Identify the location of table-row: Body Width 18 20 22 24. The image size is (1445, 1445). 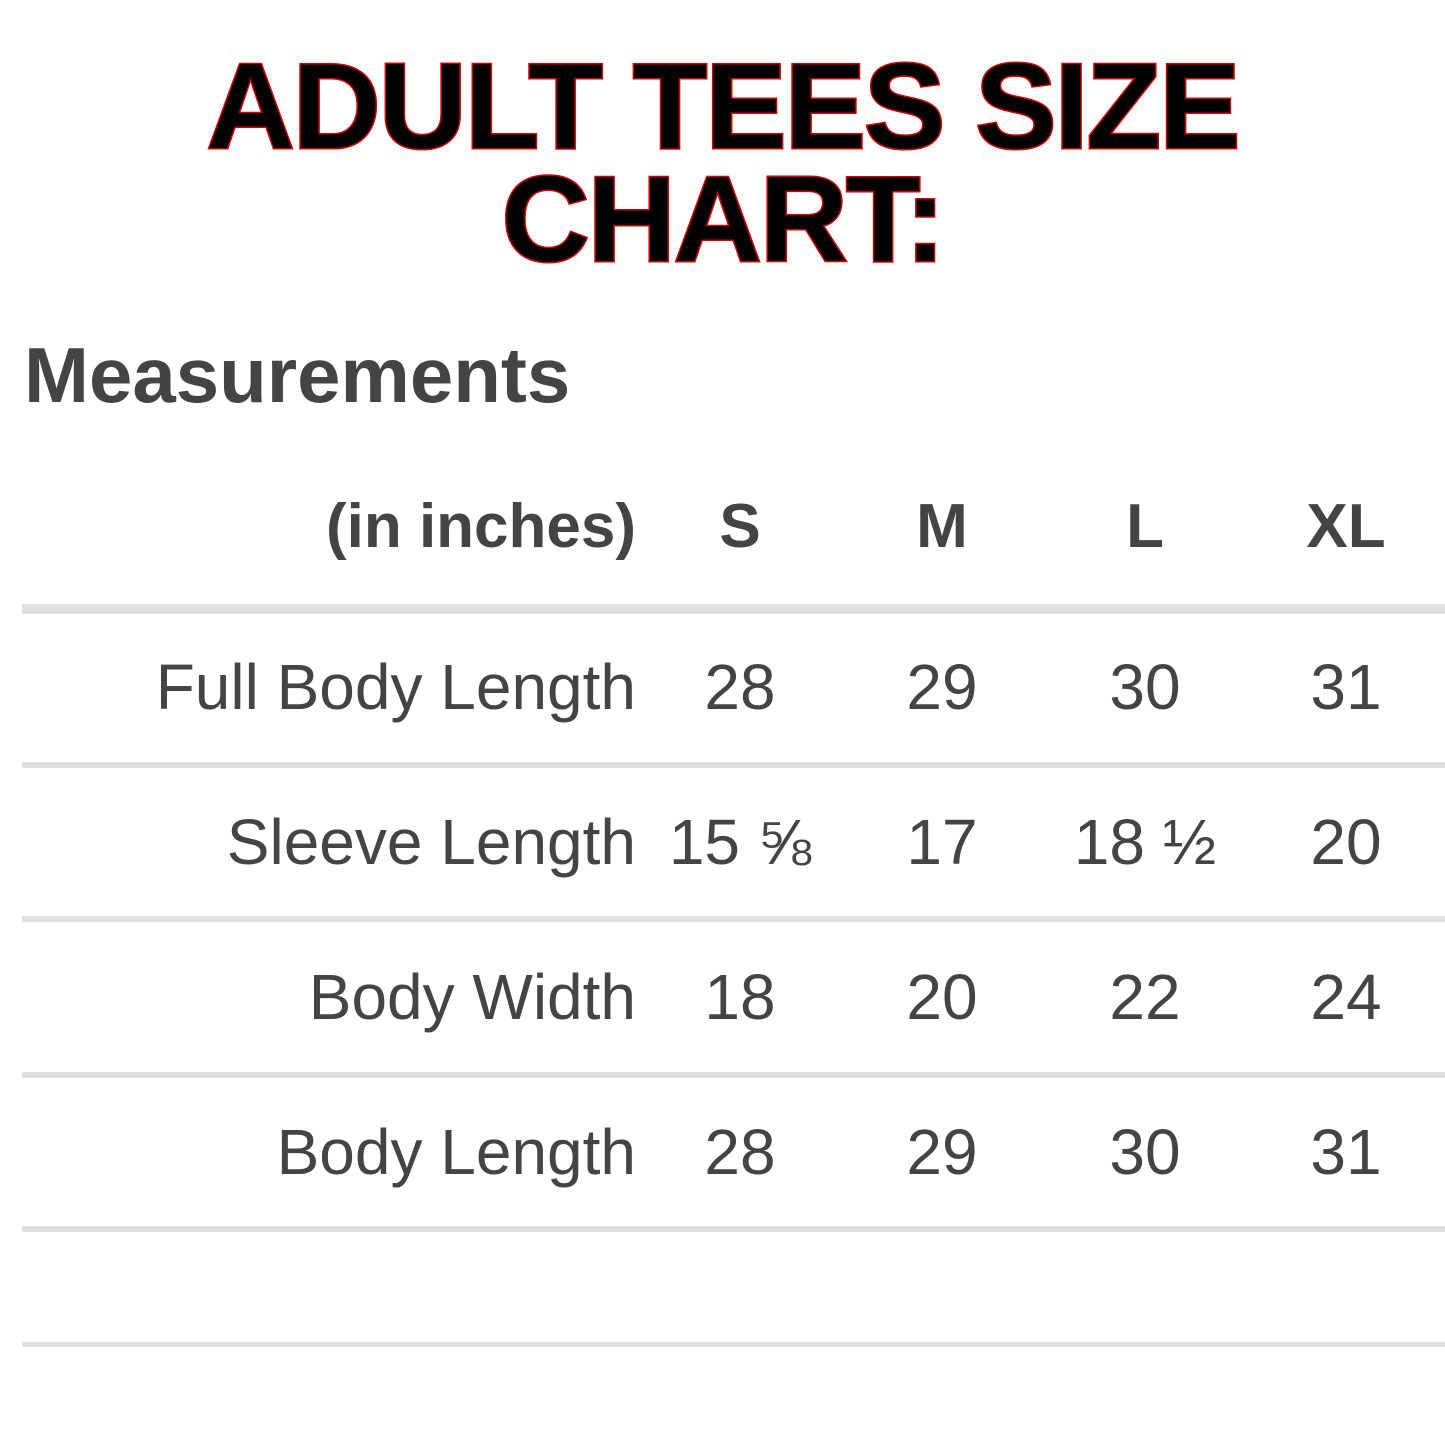
(722, 997).